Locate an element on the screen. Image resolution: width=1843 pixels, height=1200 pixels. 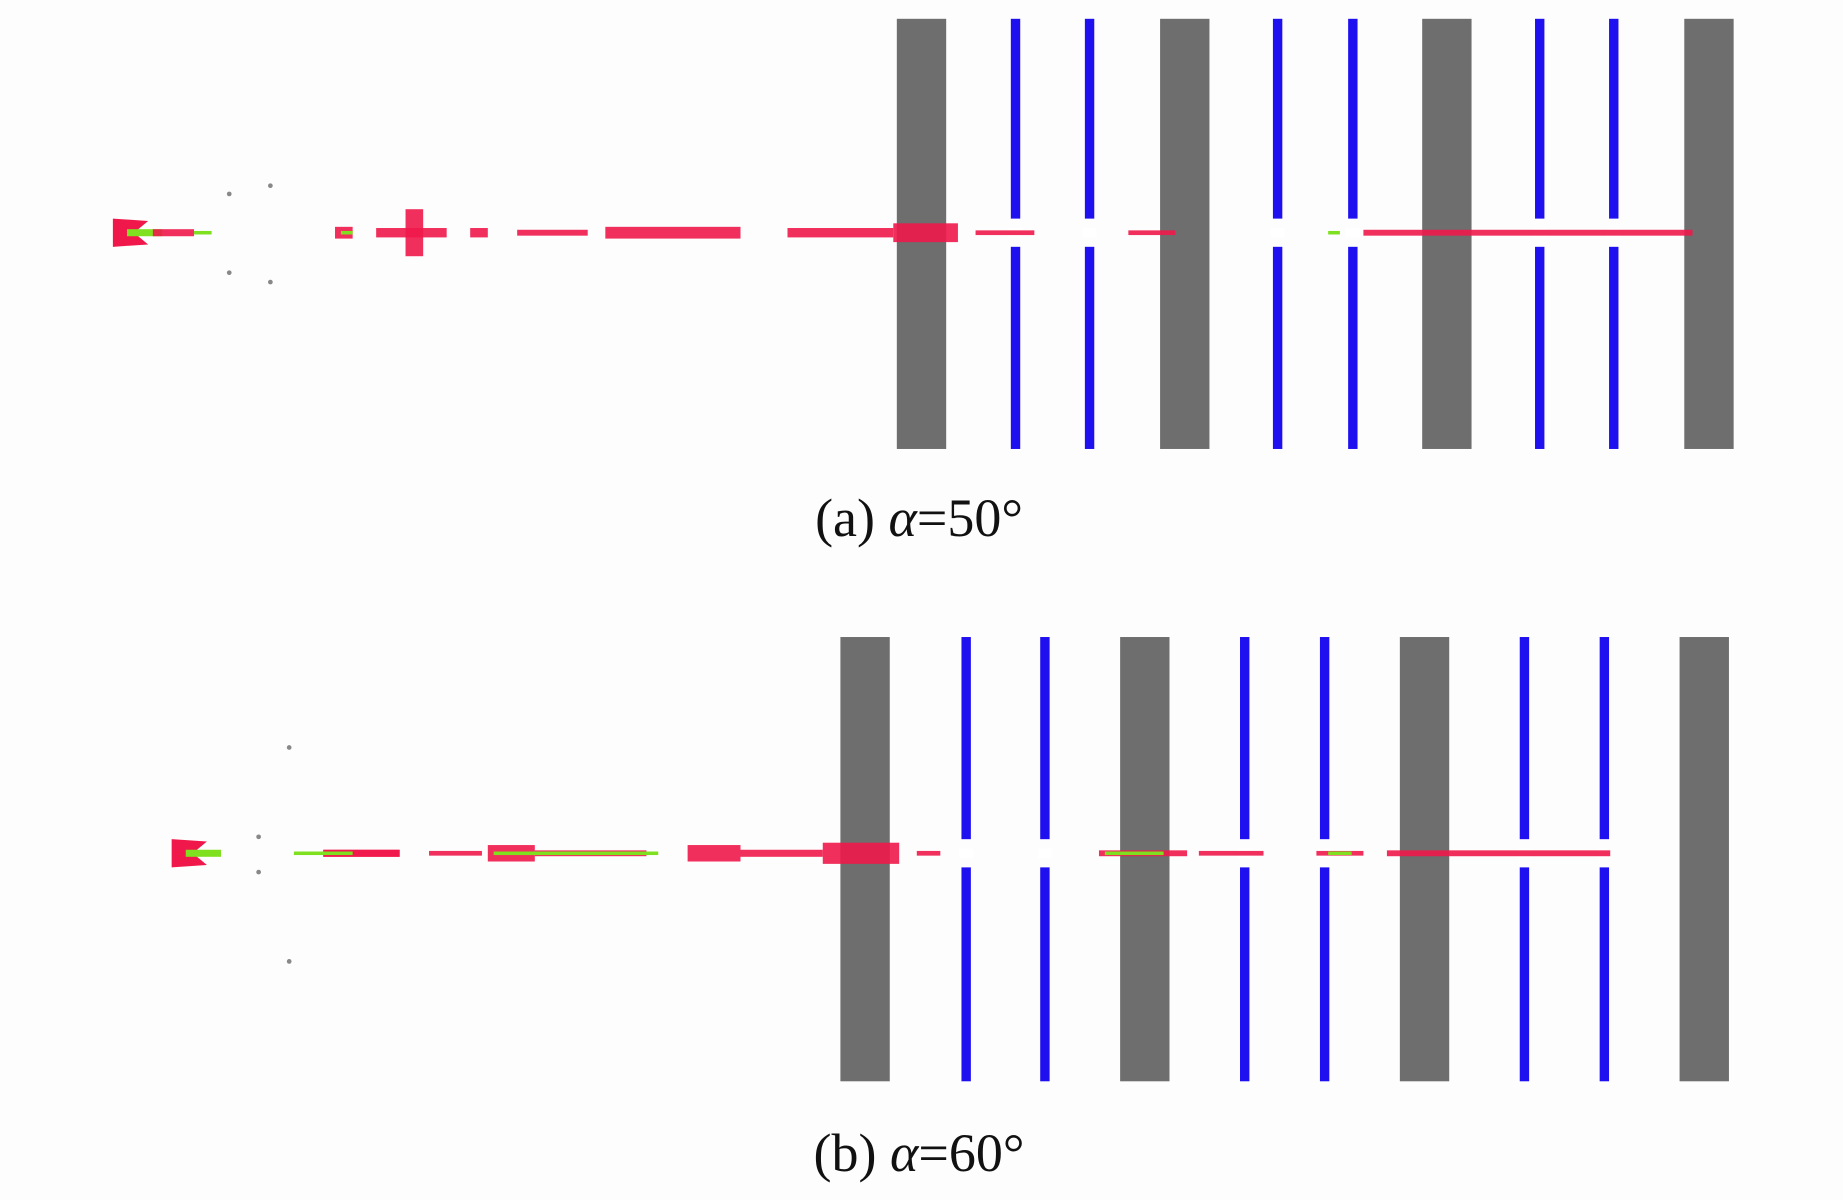
caption-a-value: =50° is located at coordinates (969, 518).